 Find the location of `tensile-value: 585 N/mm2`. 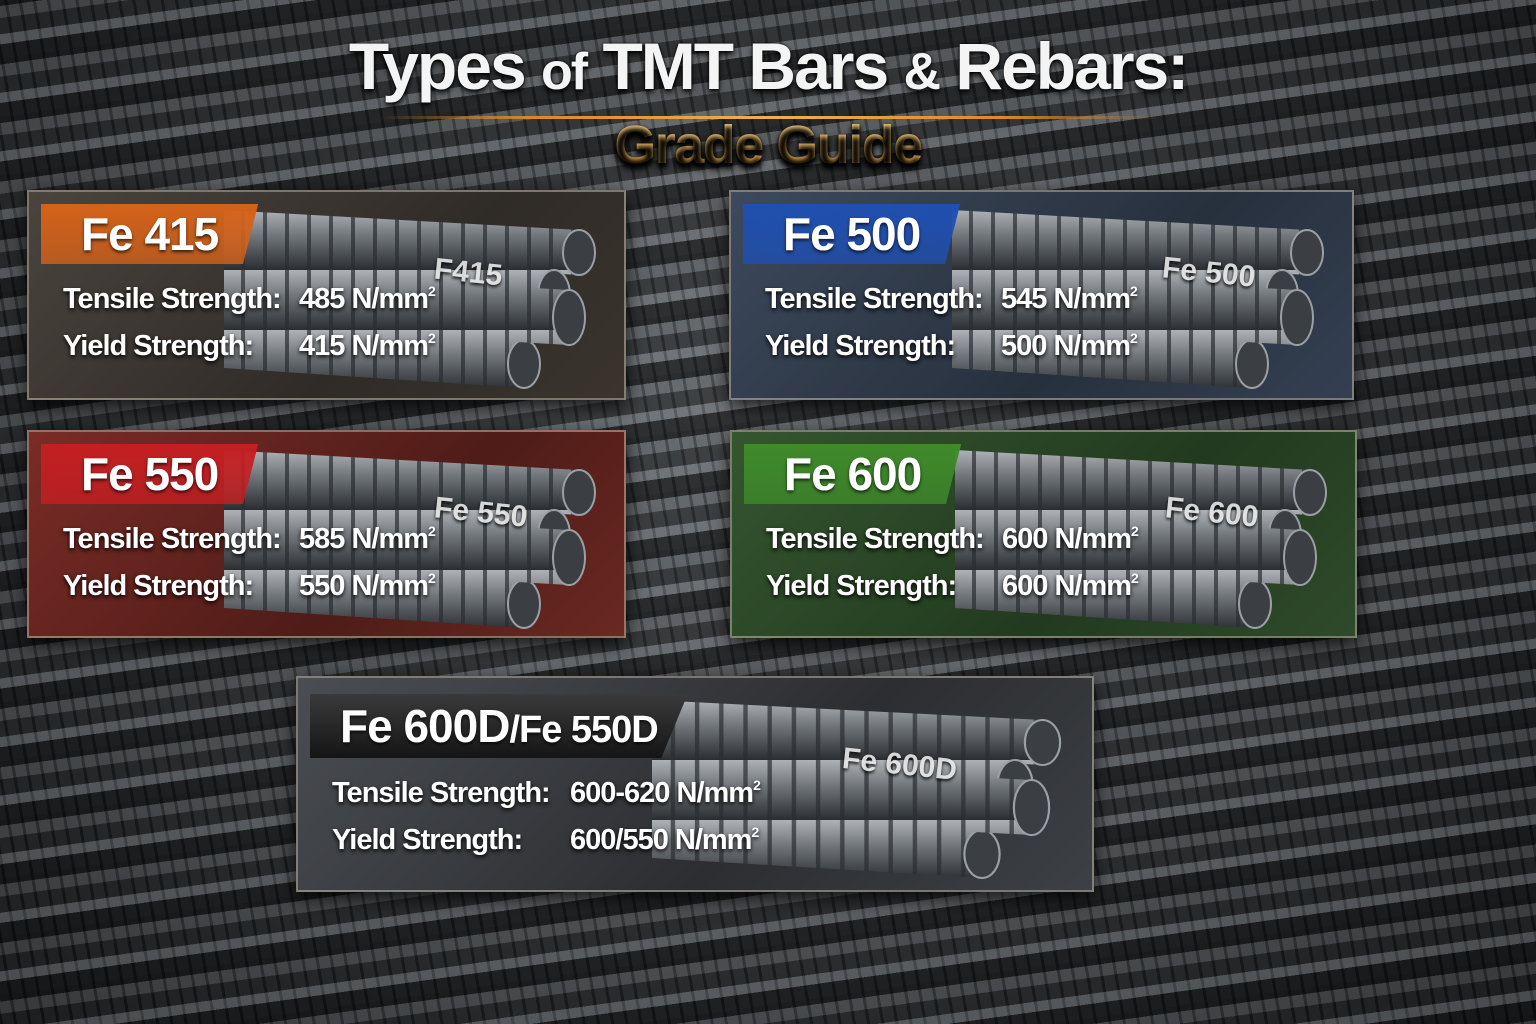

tensile-value: 585 N/mm2 is located at coordinates (367, 539).